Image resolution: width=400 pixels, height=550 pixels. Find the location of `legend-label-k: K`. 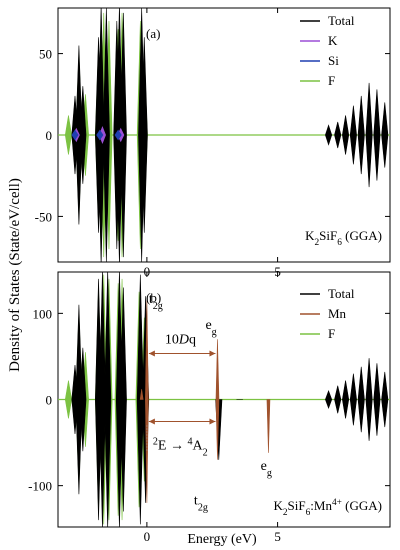

legend-label-k: K is located at coordinates (333, 40).